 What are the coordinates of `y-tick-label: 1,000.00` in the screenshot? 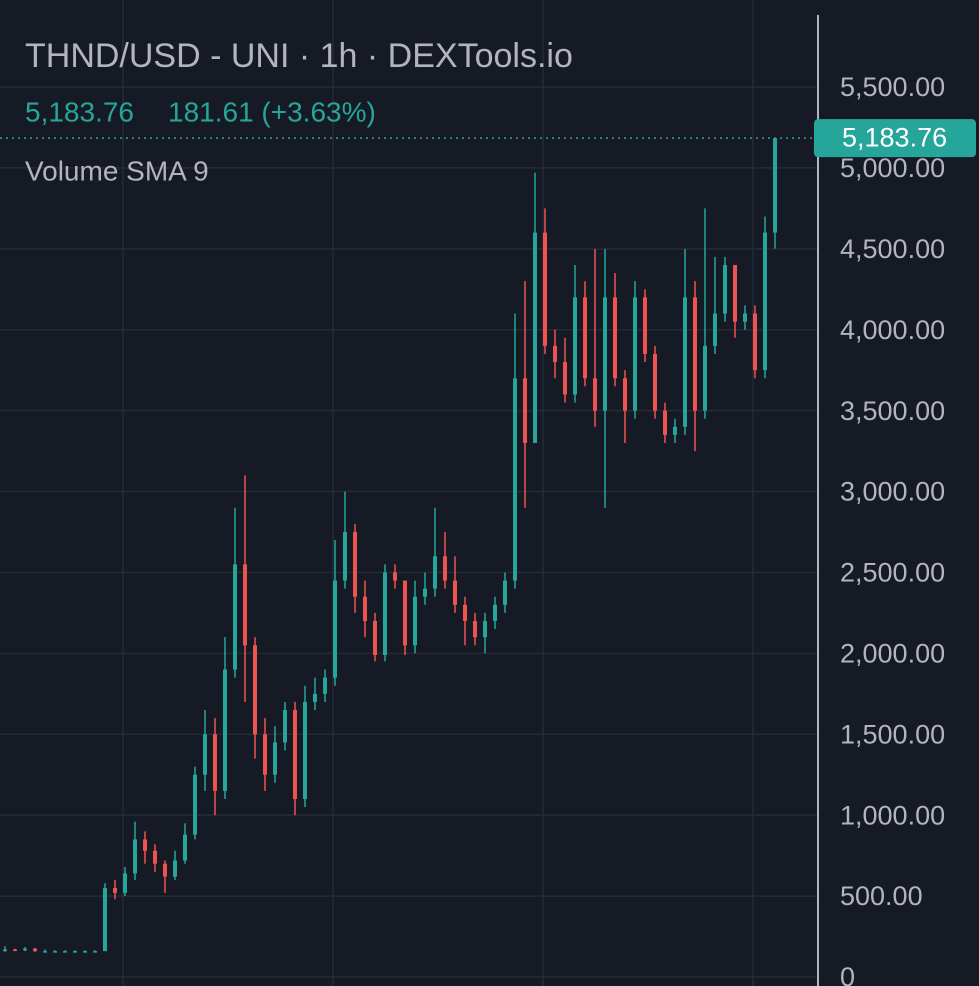 It's located at (892, 815).